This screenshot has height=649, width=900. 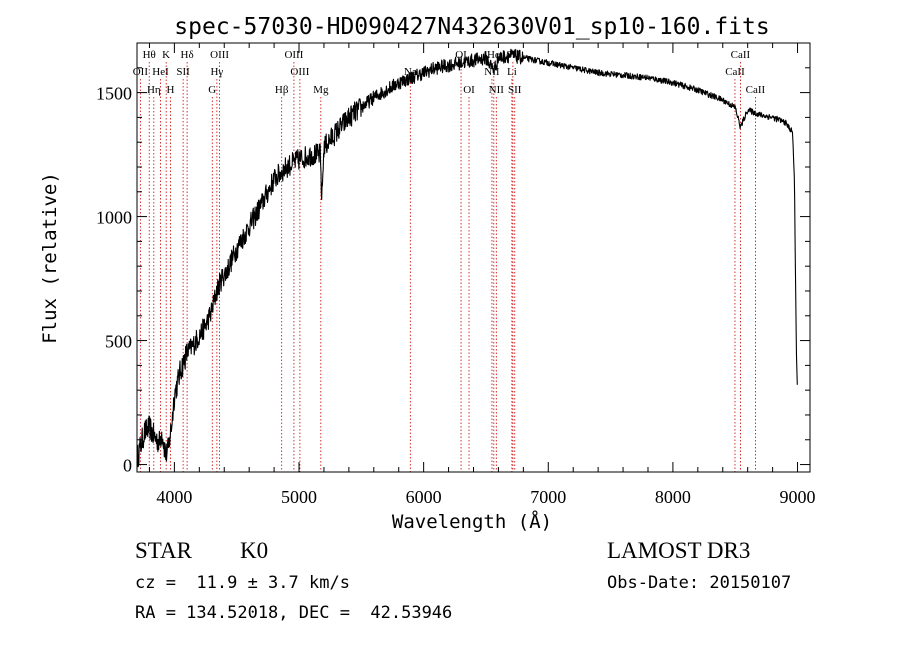 I want to click on x-tick-label: 8000, so click(x=673, y=497).